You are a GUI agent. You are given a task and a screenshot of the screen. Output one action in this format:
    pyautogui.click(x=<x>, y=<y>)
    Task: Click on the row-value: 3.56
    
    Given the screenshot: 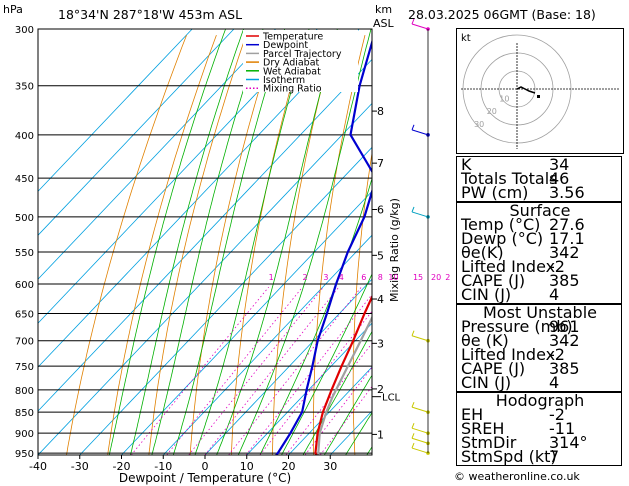 What is the action you would take?
    pyautogui.click(x=567, y=192)
    